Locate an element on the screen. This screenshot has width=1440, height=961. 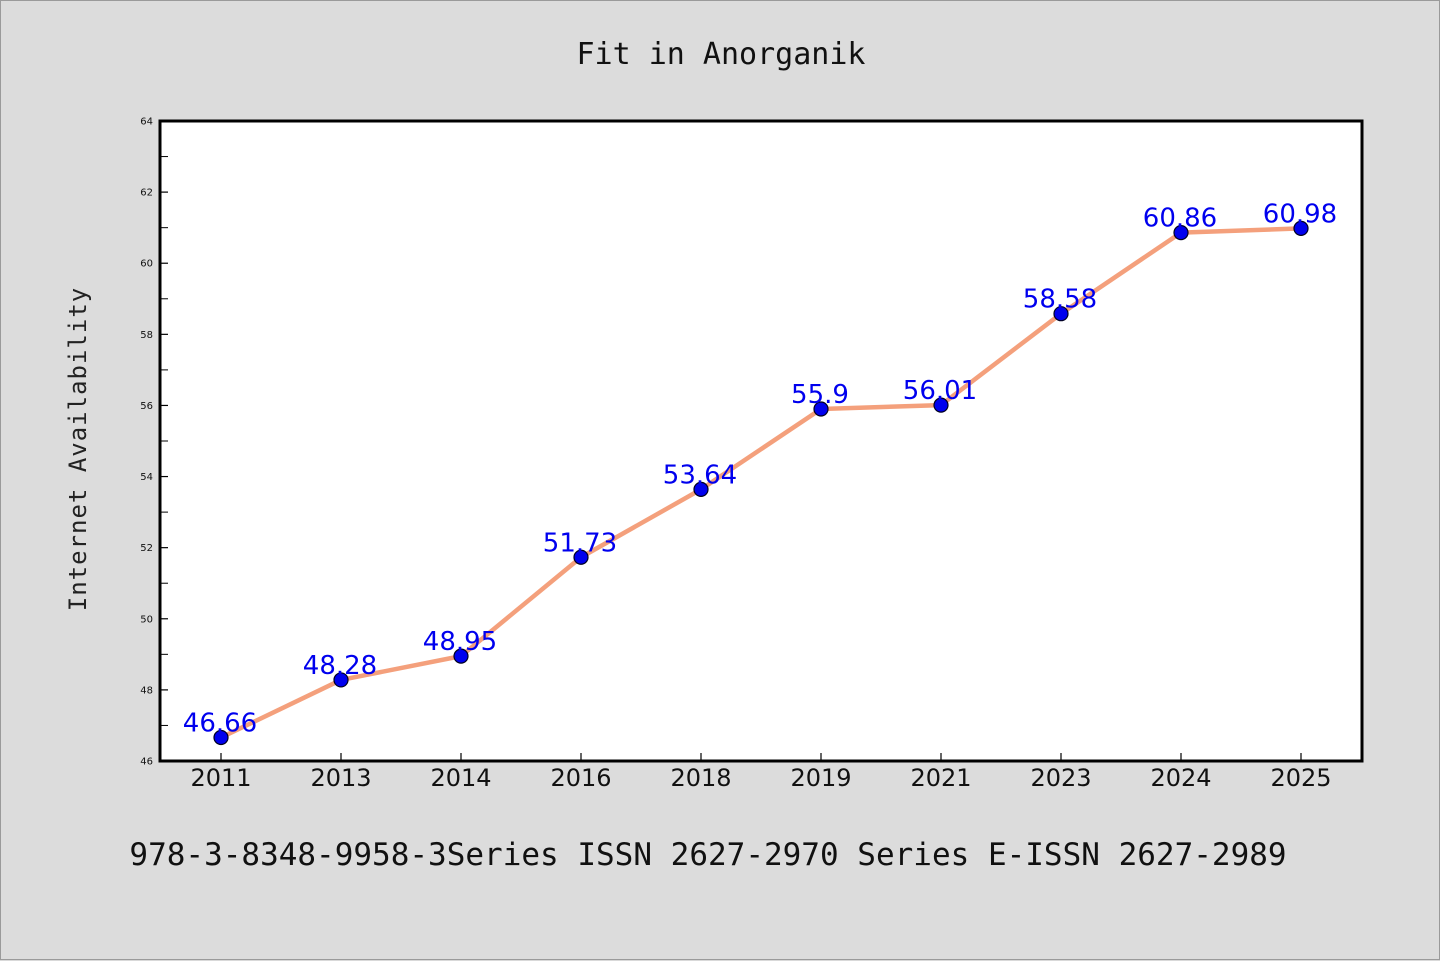
y-axis-label: Internet Availability is located at coordinates (78, 449).